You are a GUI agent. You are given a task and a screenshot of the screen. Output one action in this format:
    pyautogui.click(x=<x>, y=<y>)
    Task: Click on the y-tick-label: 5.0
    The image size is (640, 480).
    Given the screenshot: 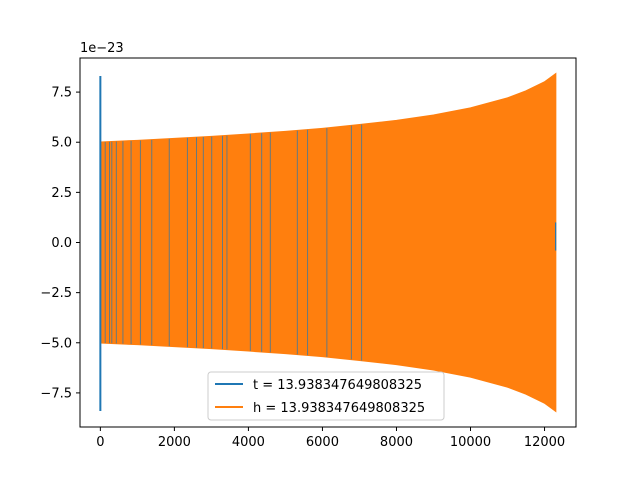 What is the action you would take?
    pyautogui.click(x=61, y=143)
    